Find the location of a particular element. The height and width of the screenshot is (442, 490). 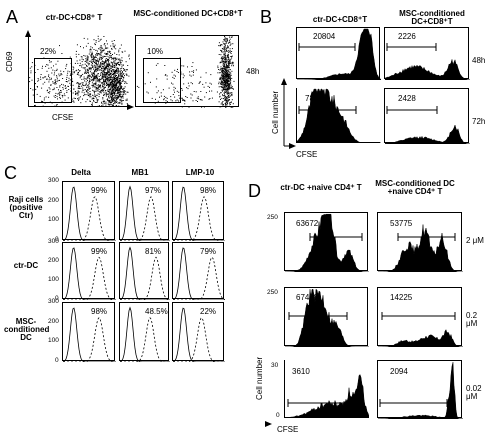

panel-c-percent-r1-c1: 81% is located at coordinates (153, 251).